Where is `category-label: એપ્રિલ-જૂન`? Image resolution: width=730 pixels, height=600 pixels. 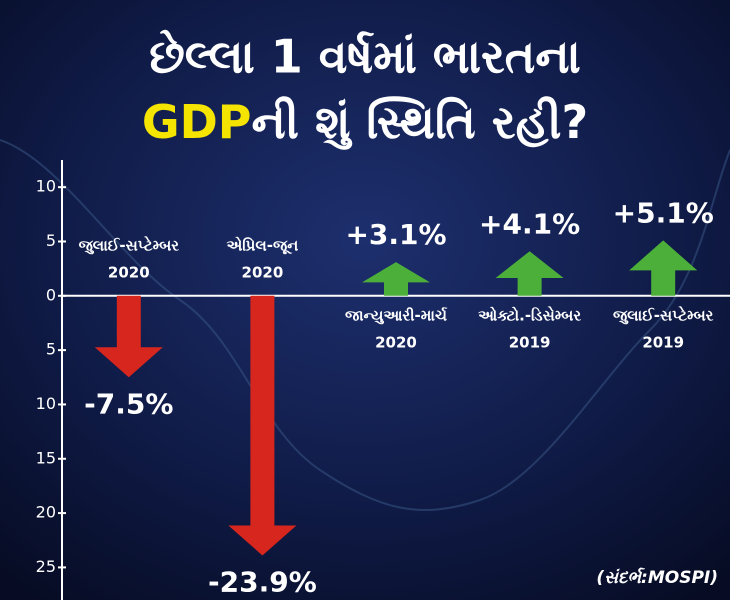 category-label: એપ્રિલ-જૂન is located at coordinates (262, 244).